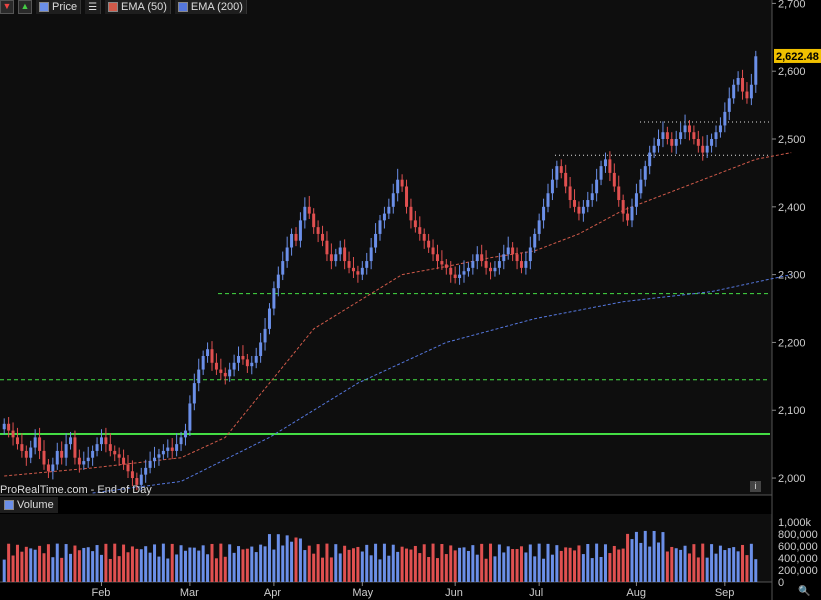 The width and height of the screenshot is (821, 600). Describe the element at coordinates (804, 591) in the screenshot. I see `zoom-icon: 🔍` at that location.